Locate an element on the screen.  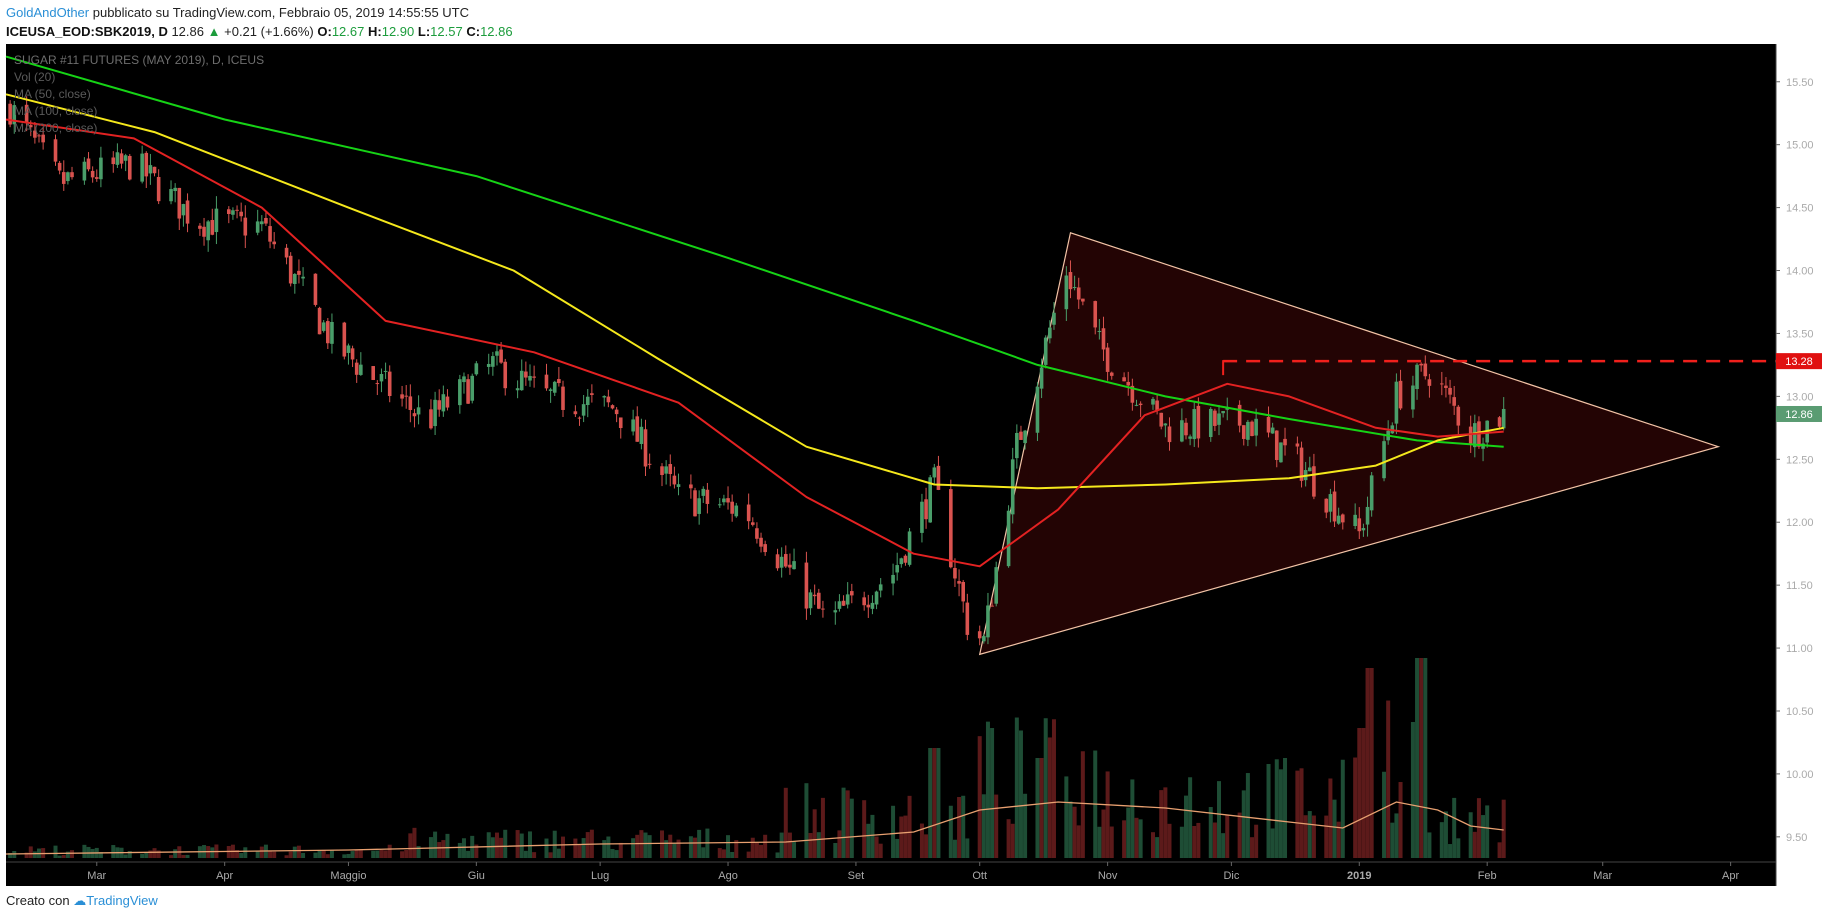
last-price-tag-label: 12.86 is located at coordinates (1799, 415).